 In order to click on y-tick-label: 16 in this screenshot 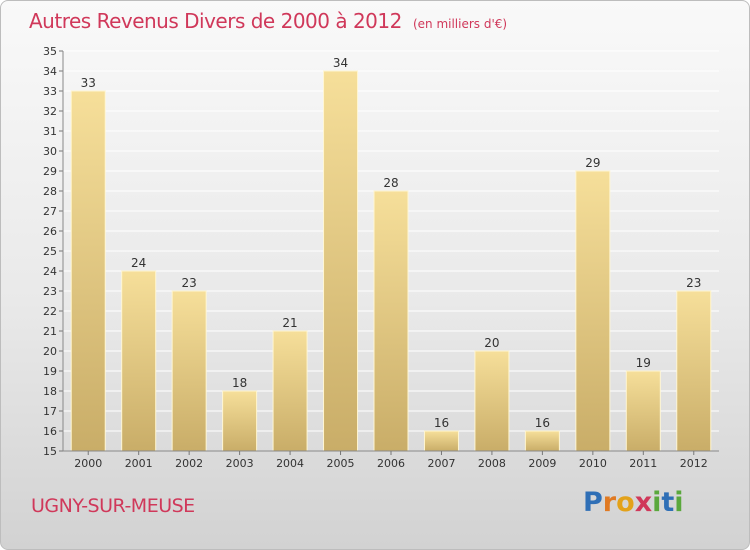, I will do `click(50, 431)`.